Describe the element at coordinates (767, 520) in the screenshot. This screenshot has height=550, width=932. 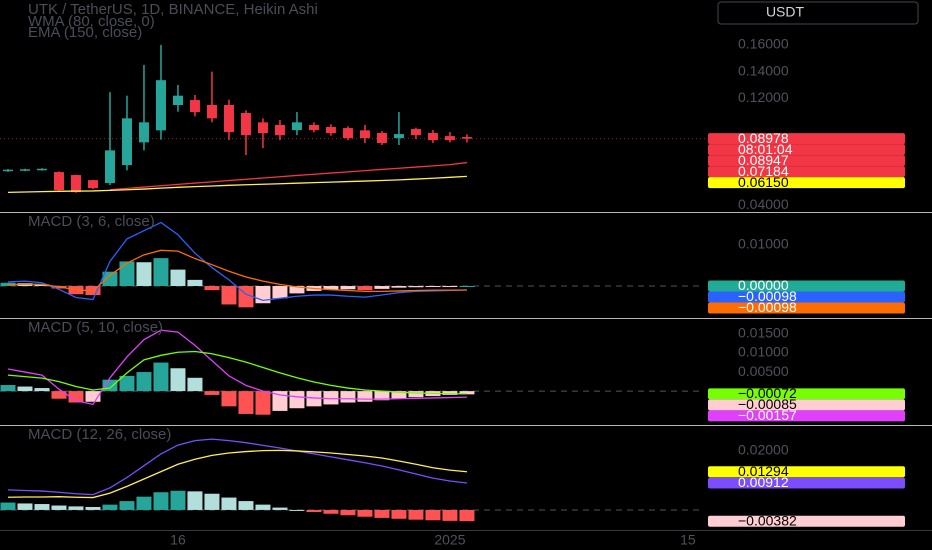
I see `price-badge-label: −0.00382` at that location.